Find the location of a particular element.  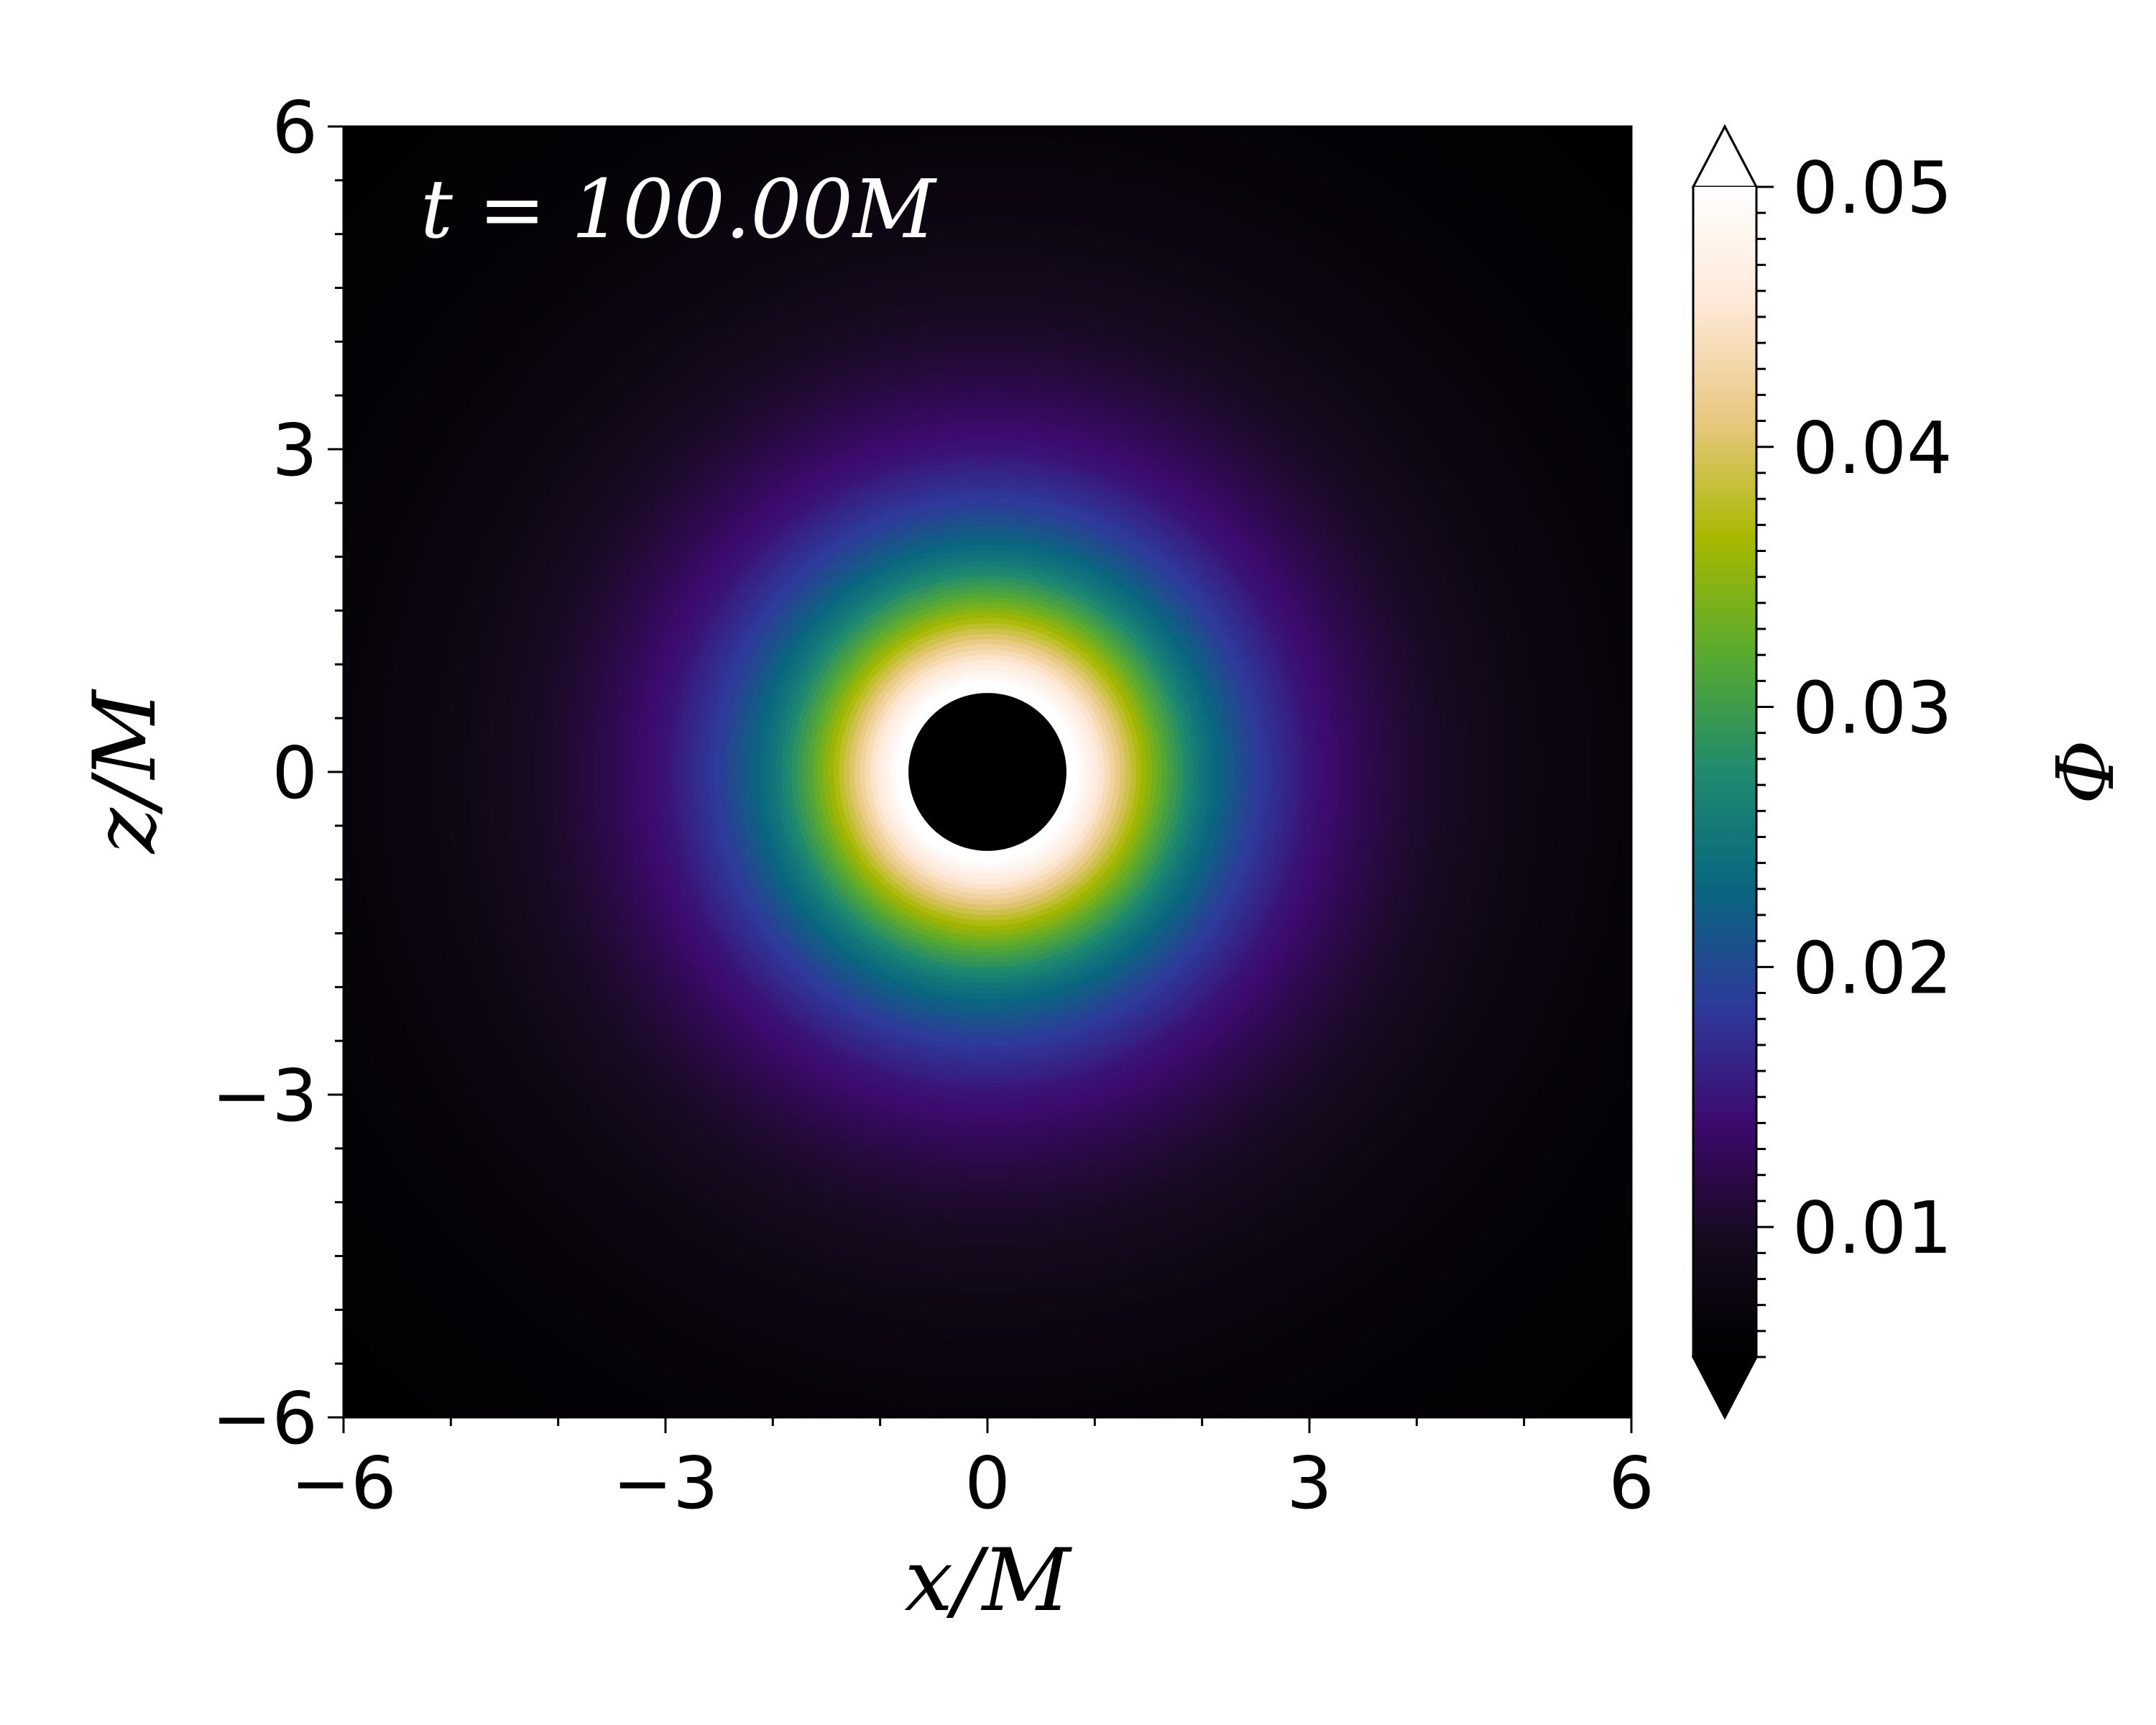

y-tick-label: 6 is located at coordinates (295, 128).